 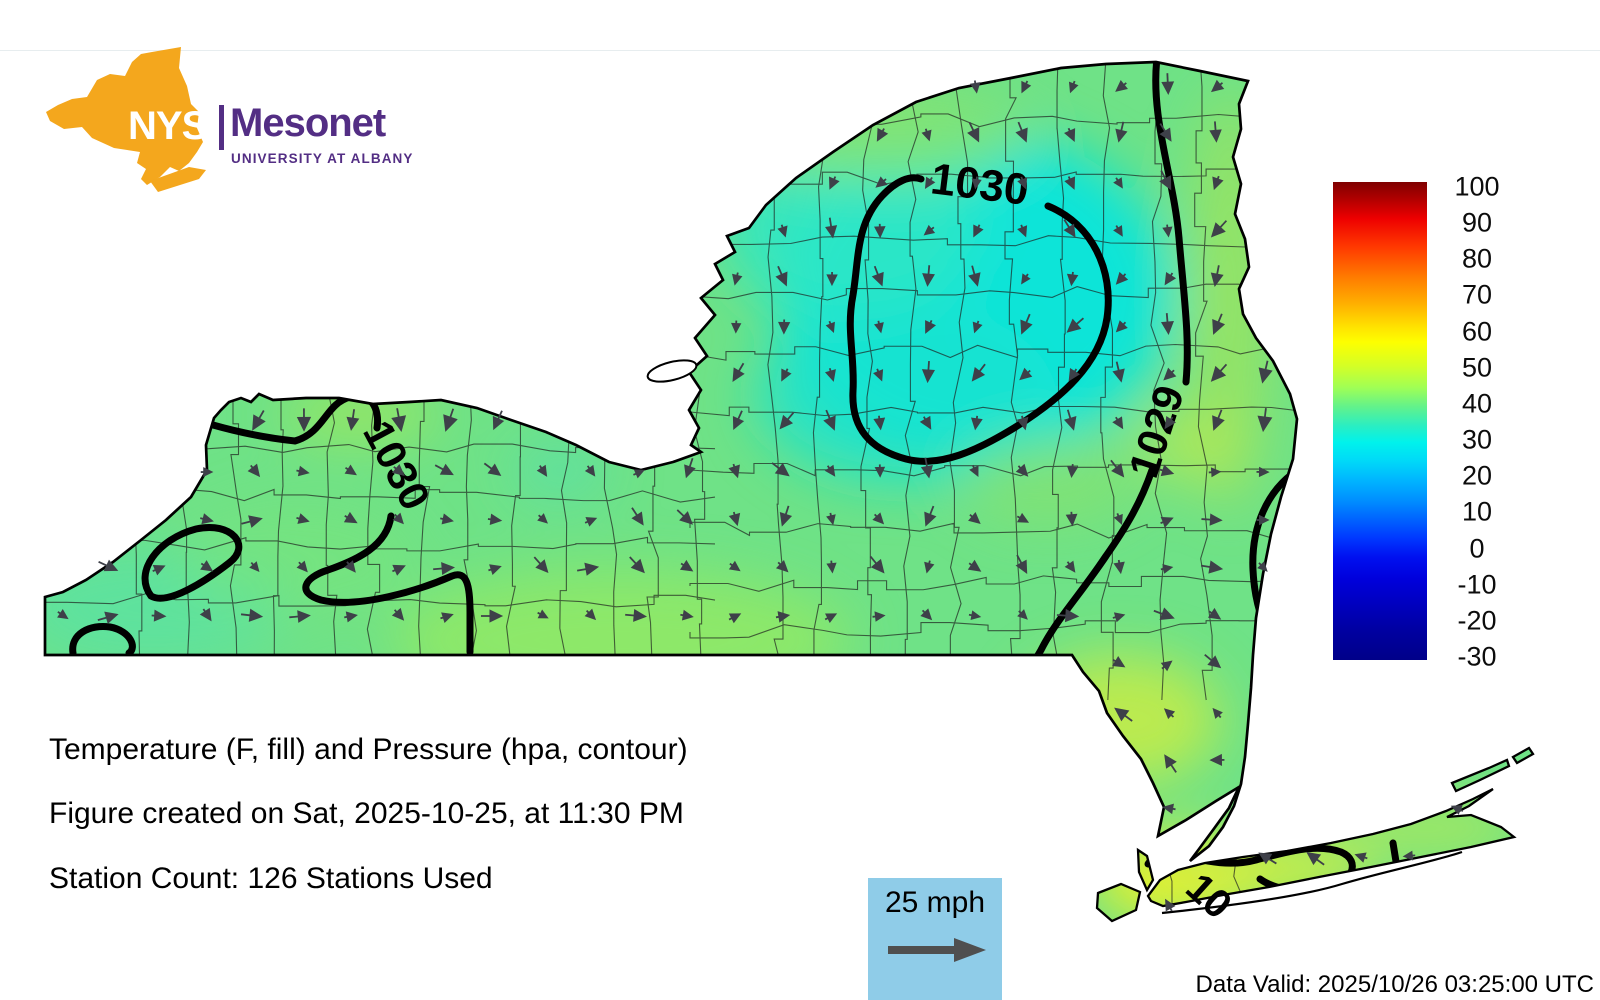 What do you see at coordinates (178, 179) in the screenshot?
I see `long-island-logo-sliver` at bounding box center [178, 179].